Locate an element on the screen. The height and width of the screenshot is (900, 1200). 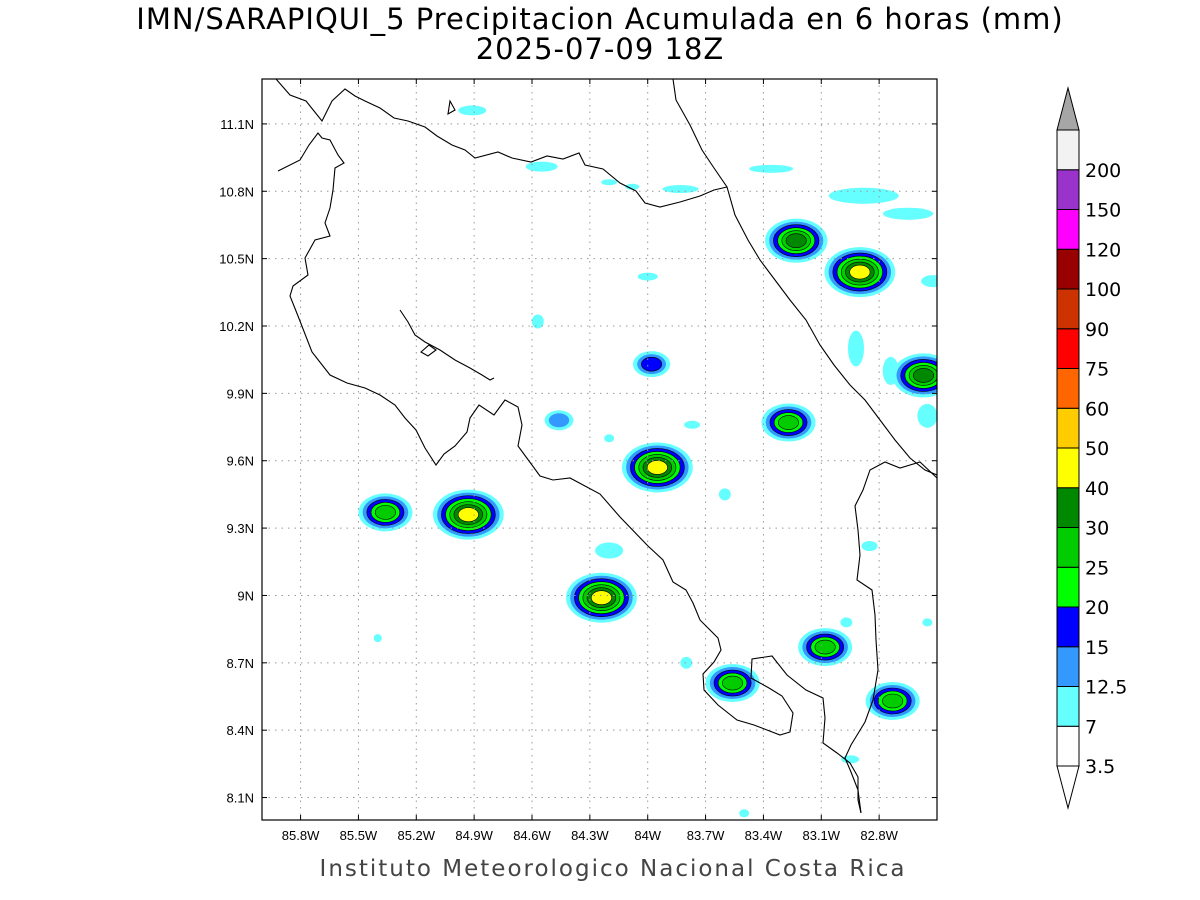
colorbar-label: 30 is located at coordinates (1097, 529).